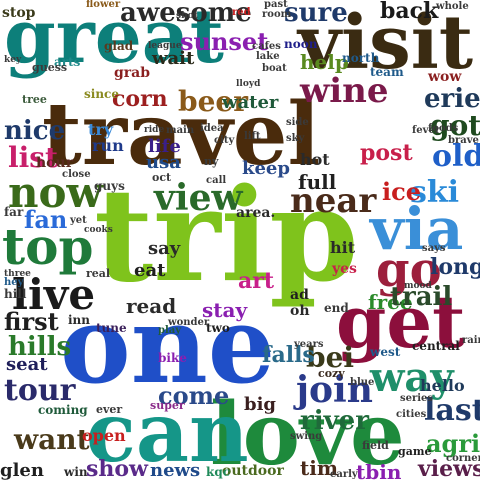 The height and width of the screenshot is (492, 480). What do you see at coordinates (411, 414) in the screenshot?
I see `word-cities: cities` at bounding box center [411, 414].